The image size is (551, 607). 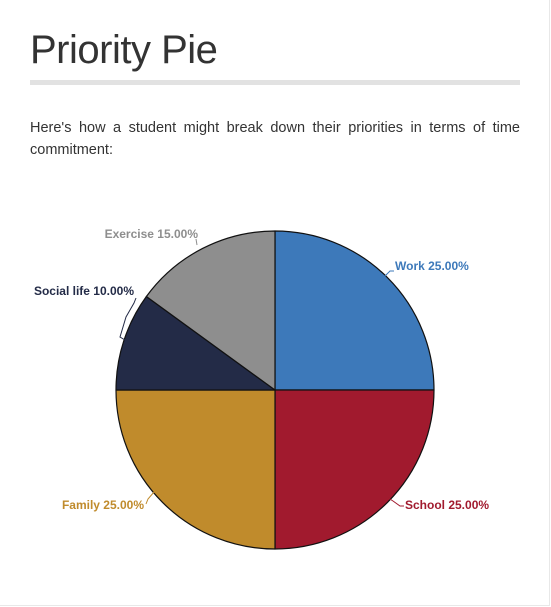 I want to click on pie-slice-work, so click(x=354, y=310).